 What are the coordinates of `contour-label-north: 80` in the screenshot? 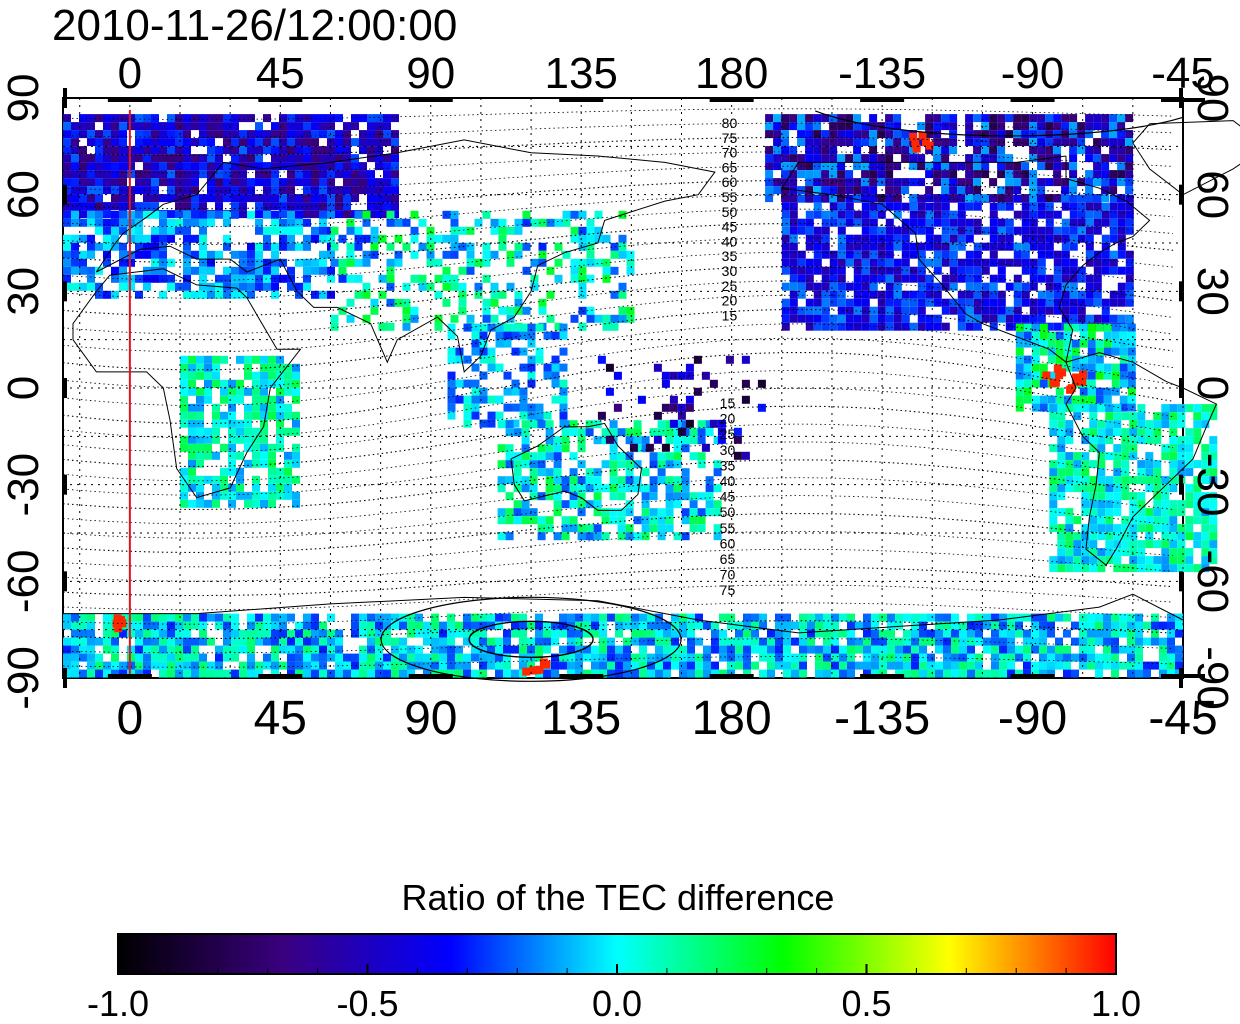 It's located at (730, 123).